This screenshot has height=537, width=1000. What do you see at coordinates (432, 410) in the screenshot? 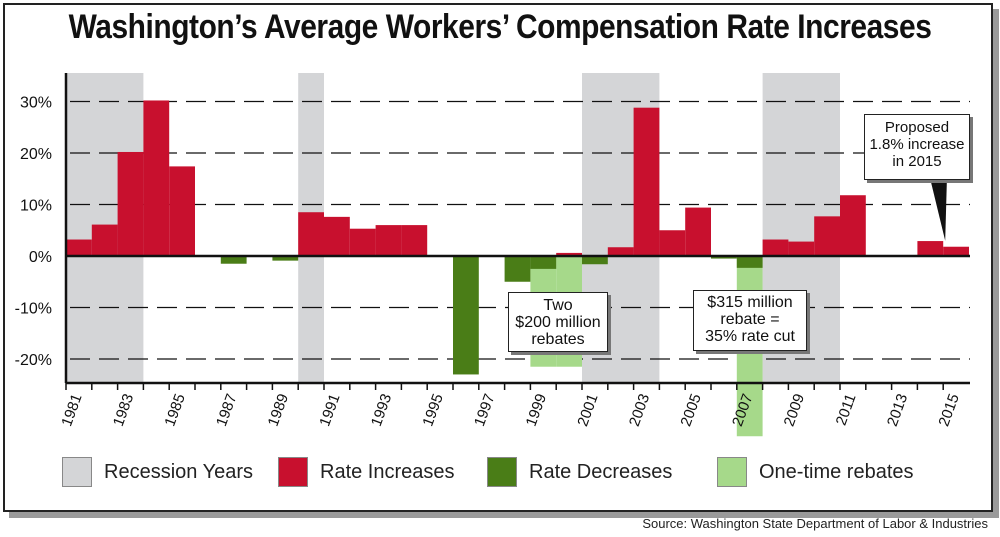
I see `x-tick-label-1995: 1995` at bounding box center [432, 410].